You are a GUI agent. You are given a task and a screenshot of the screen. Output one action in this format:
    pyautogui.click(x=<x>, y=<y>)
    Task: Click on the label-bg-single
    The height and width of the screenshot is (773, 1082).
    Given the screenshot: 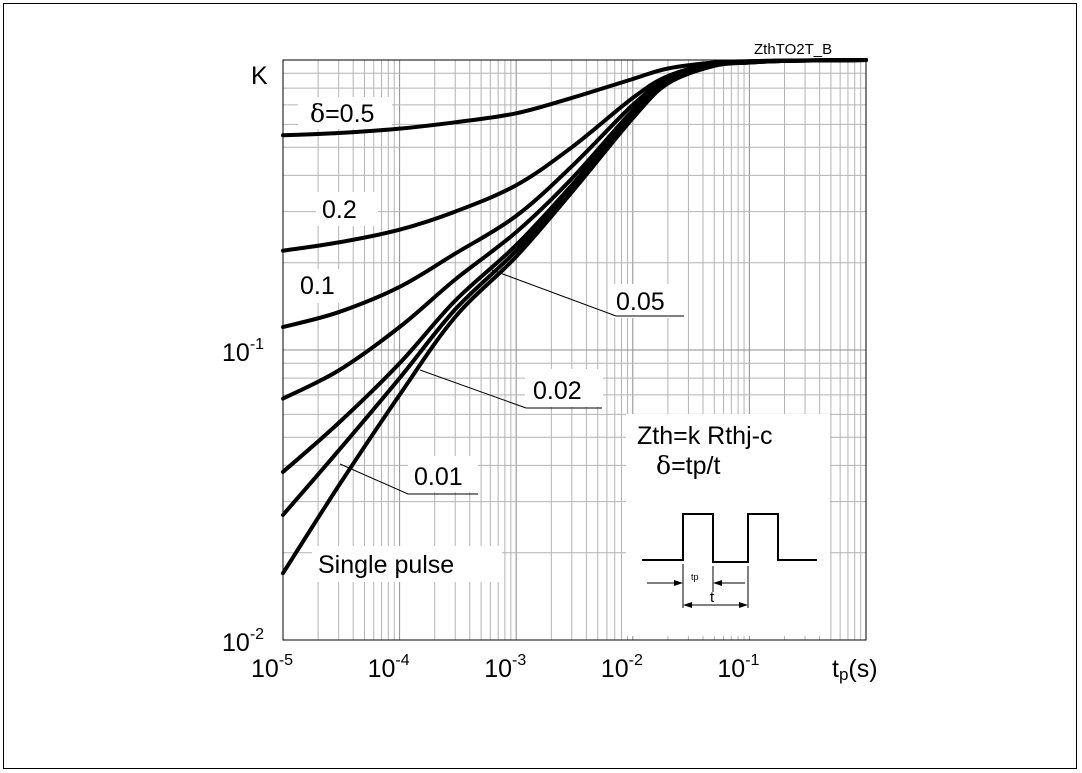 What is the action you would take?
    pyautogui.click(x=407, y=564)
    